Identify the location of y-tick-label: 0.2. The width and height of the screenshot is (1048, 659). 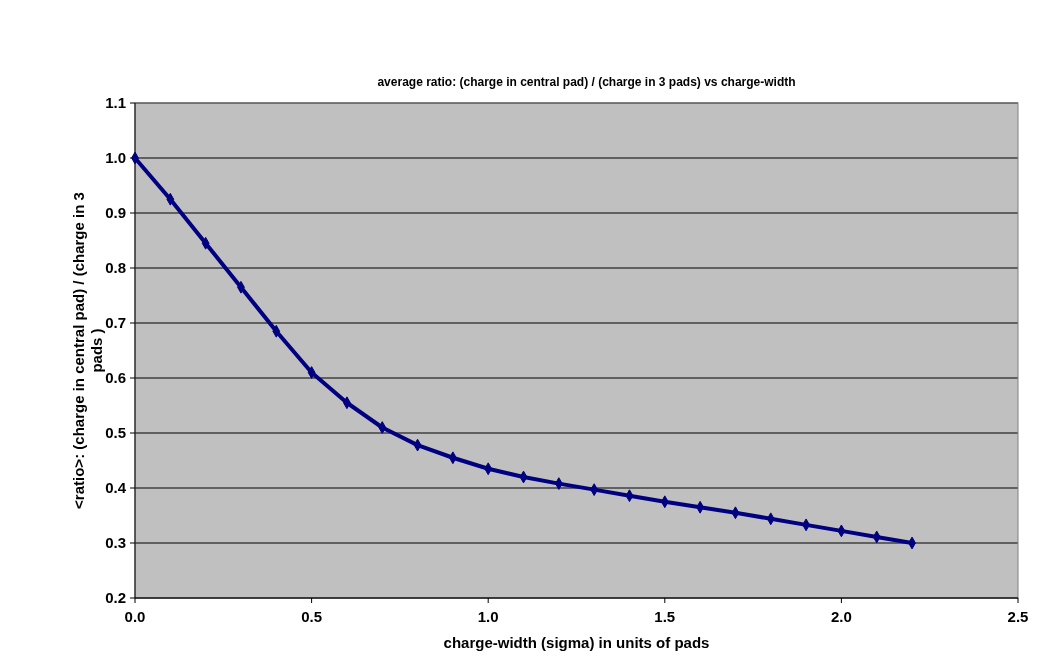
(115, 598).